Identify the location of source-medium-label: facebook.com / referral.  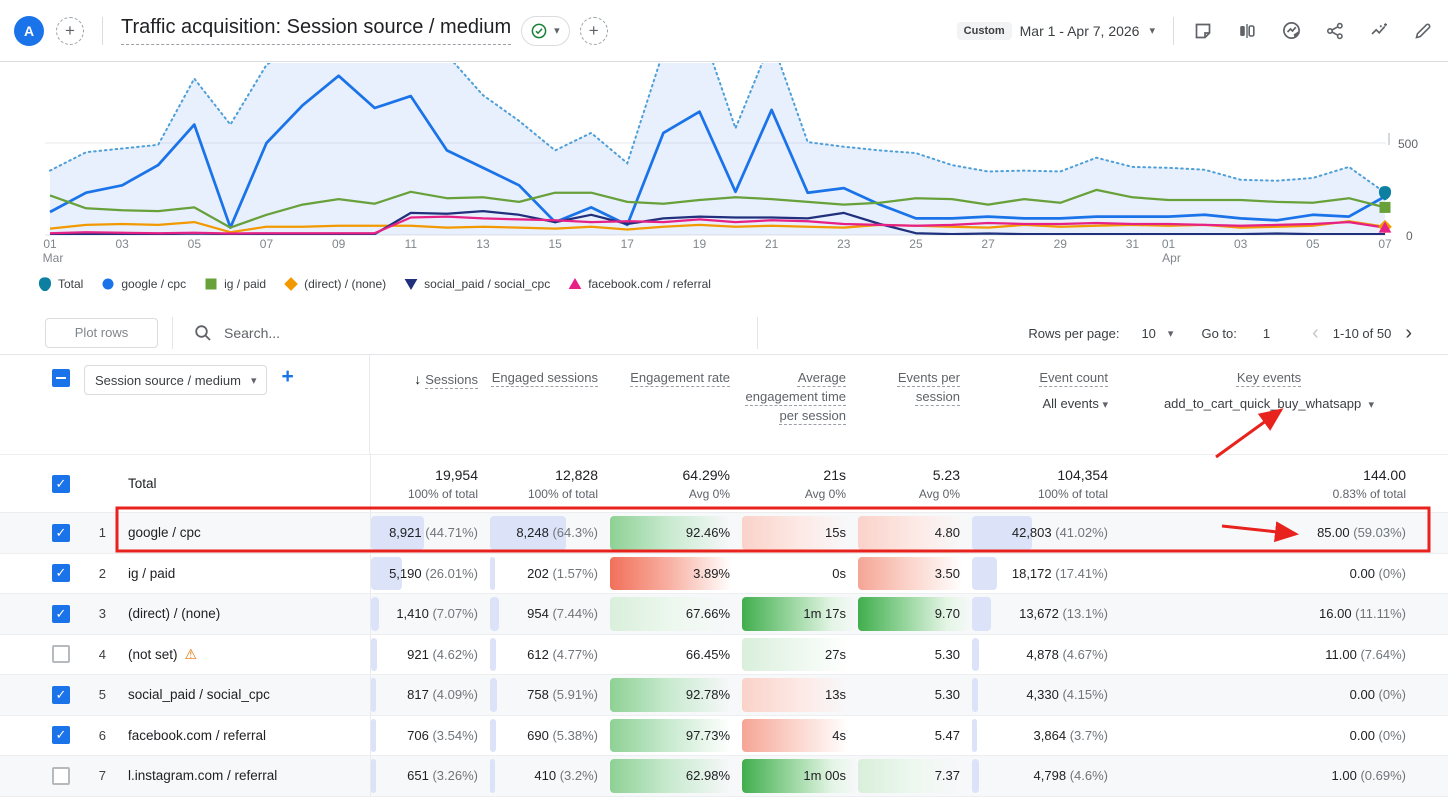
(197, 735).